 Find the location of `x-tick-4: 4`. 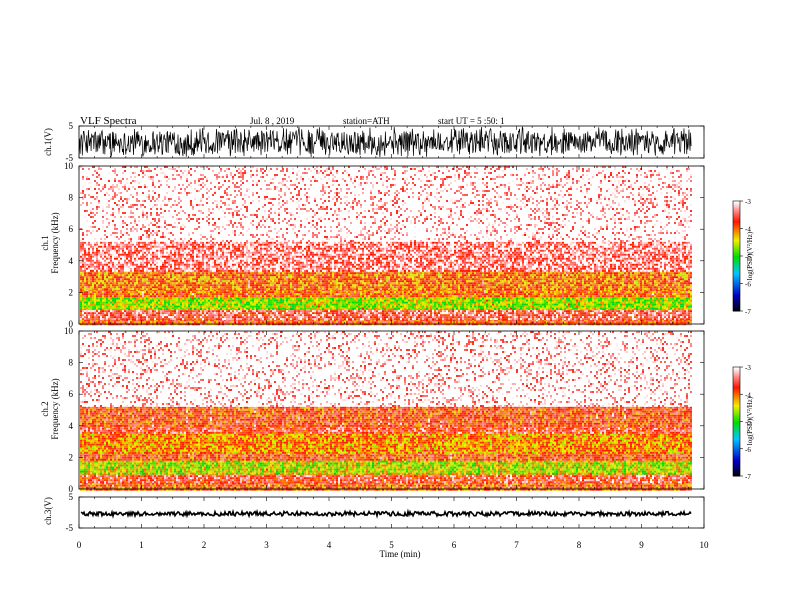

x-tick-4: 4 is located at coordinates (329, 545).